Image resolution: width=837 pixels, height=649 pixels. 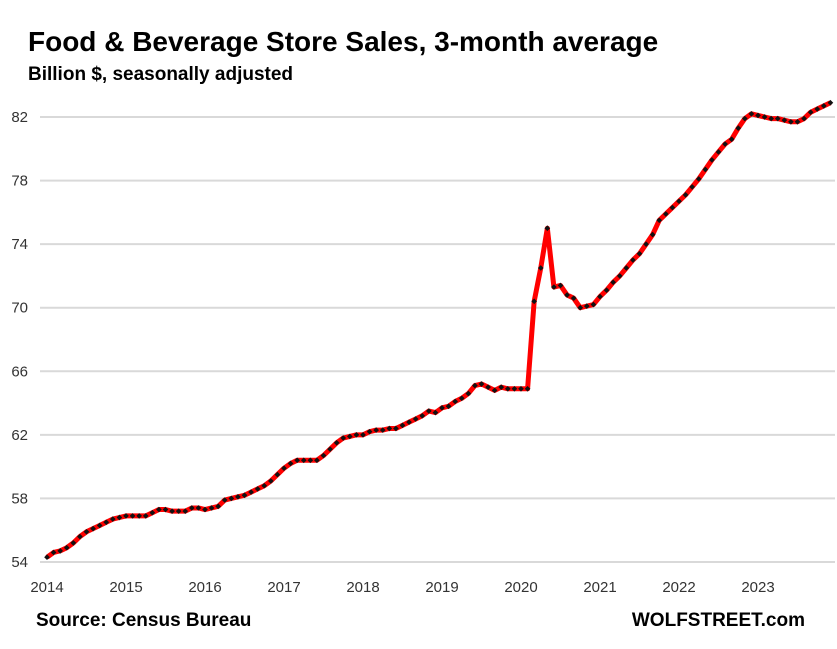 I want to click on x-tick-label: 2018, so click(x=362, y=587).